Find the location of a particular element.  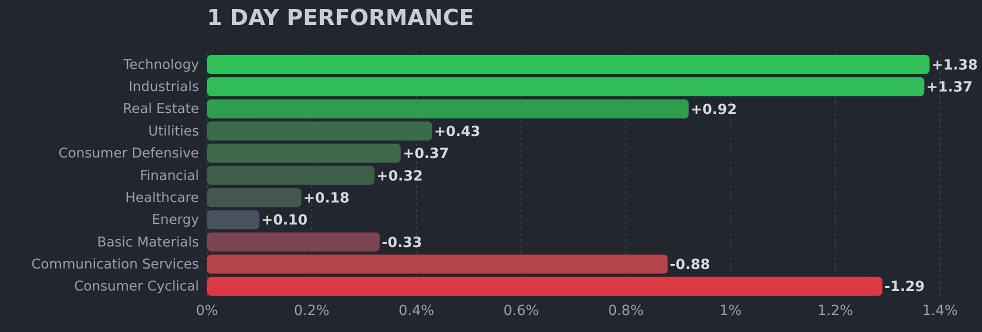

x-tick-label: 1.2% is located at coordinates (835, 310).